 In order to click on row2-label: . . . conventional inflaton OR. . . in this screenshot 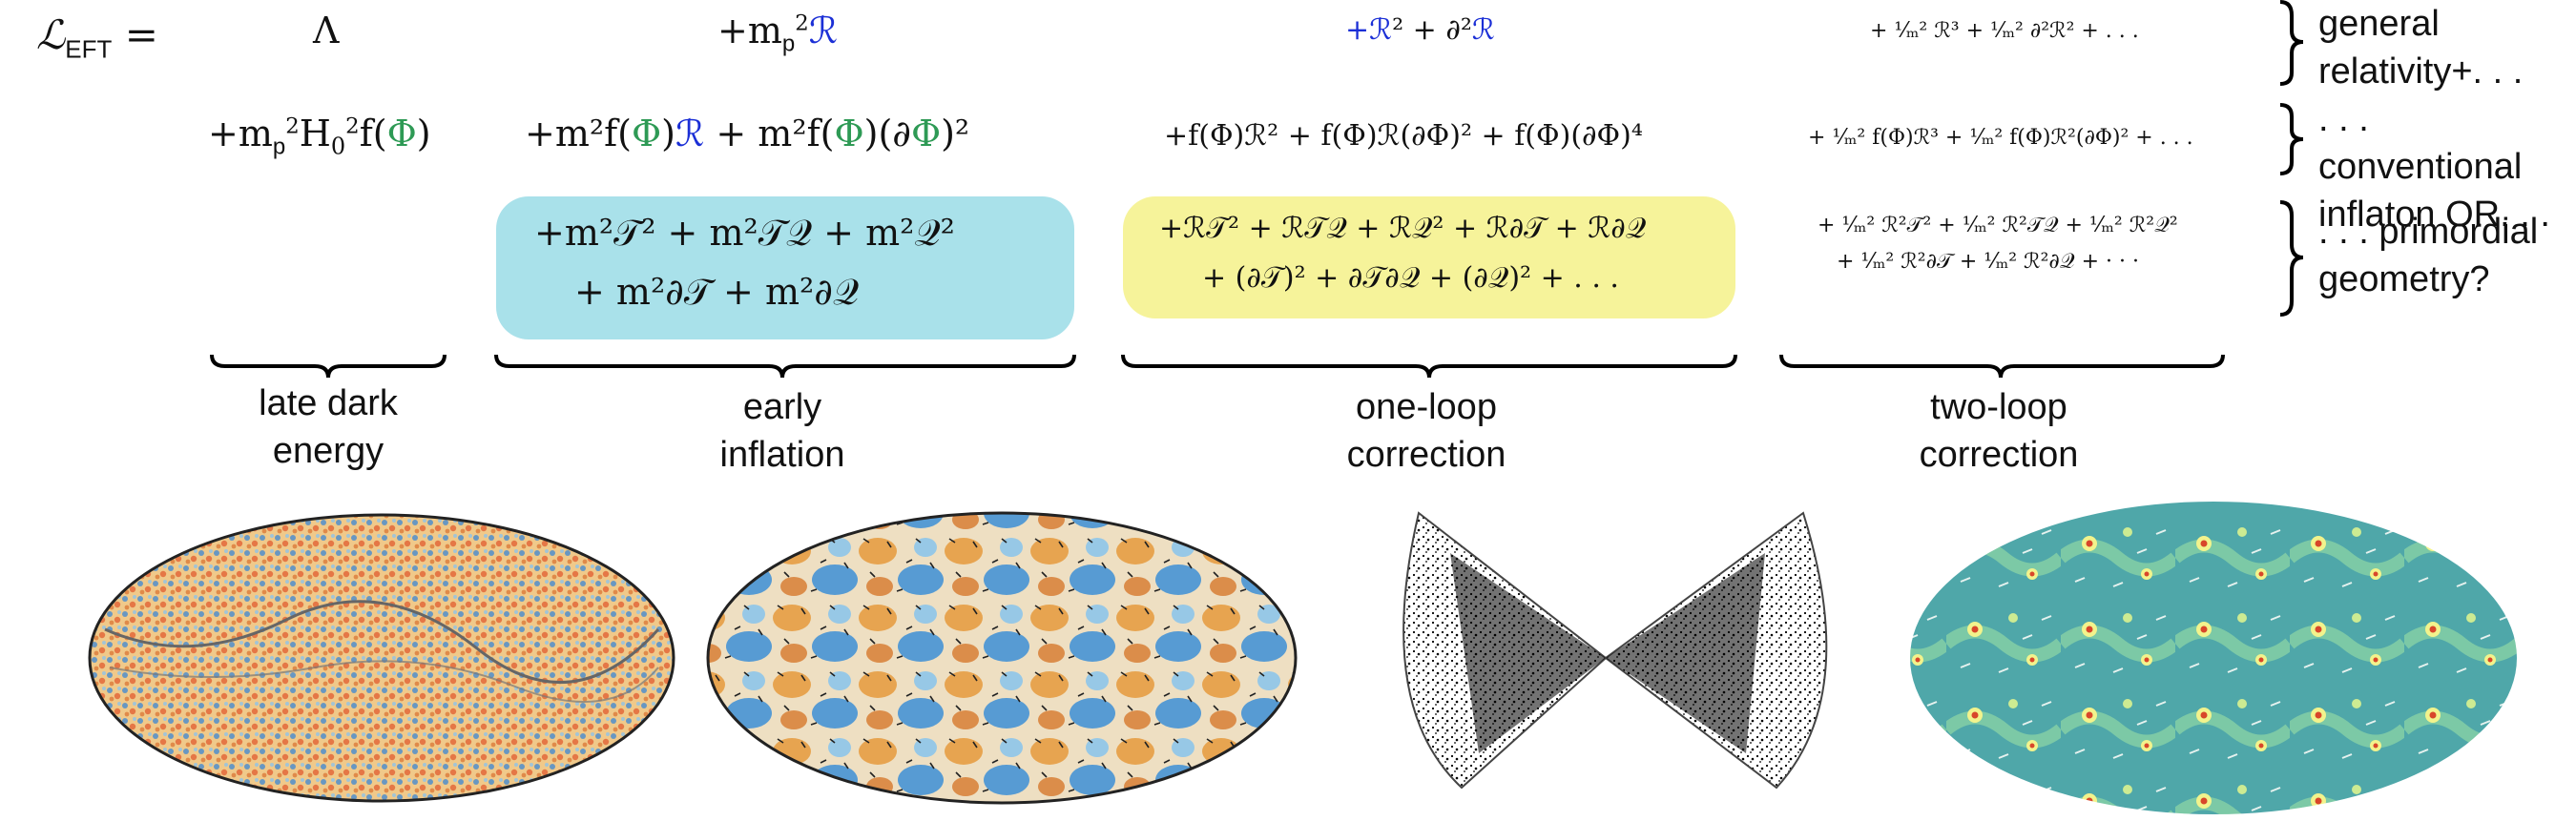, I will do `click(2434, 167)`.